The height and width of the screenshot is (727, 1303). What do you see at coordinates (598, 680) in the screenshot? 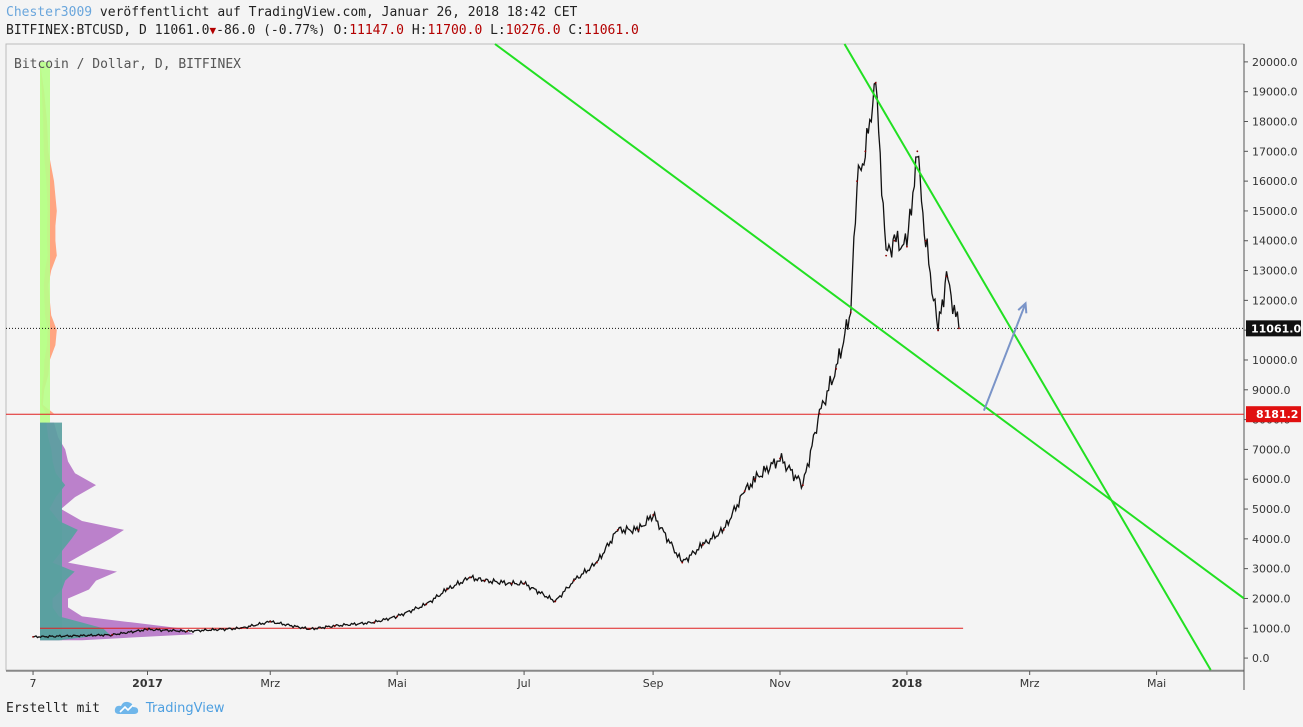
I see `x-axis: 7 2017 Mrz Mai Jul Sep Nov 2018 Mrz Mai` at bounding box center [598, 680].